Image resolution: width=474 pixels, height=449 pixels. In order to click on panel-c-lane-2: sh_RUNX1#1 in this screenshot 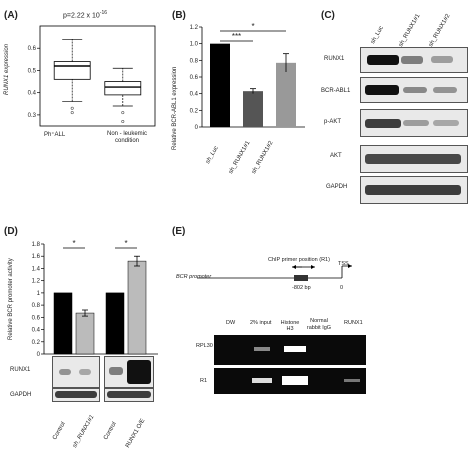, I will do `click(410, 31)`.